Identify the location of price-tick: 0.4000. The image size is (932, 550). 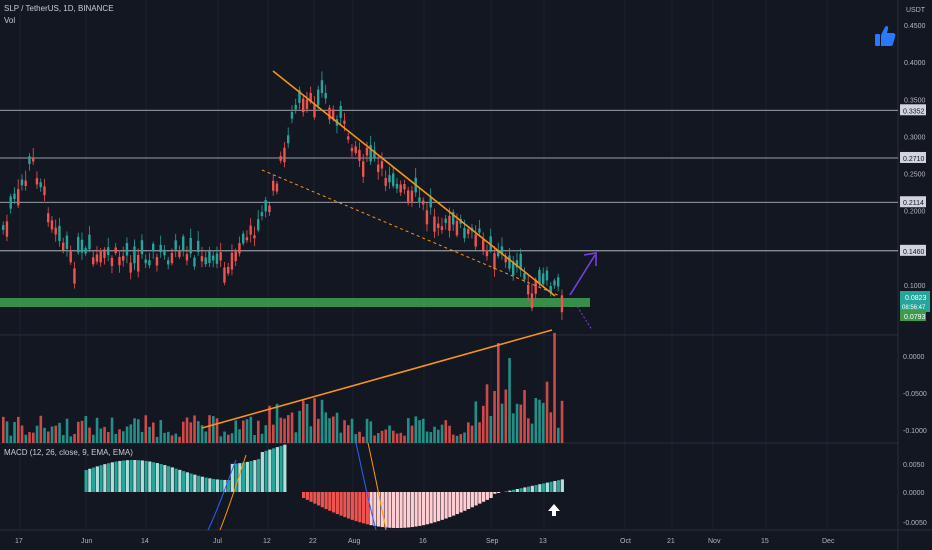
(915, 63).